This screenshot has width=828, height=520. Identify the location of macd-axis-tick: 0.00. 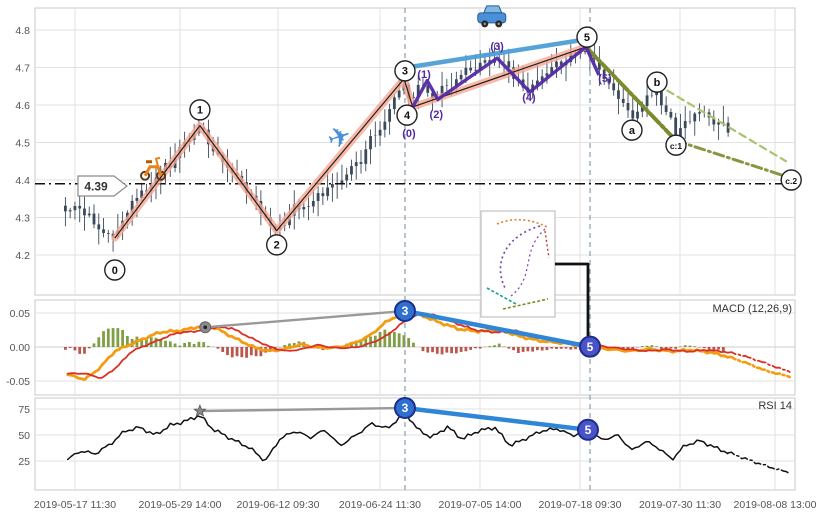
(20, 348).